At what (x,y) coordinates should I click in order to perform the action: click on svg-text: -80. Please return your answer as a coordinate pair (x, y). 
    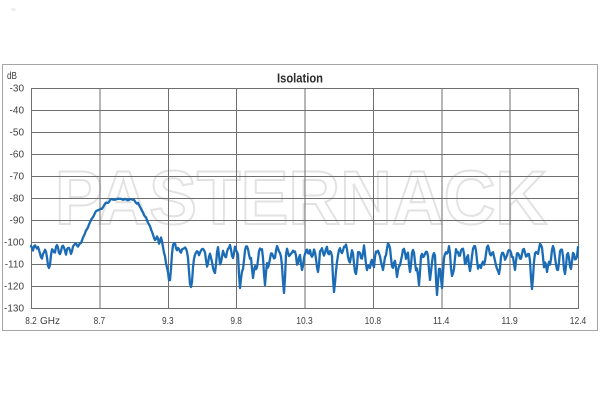
    Looking at the image, I should click on (17, 199).